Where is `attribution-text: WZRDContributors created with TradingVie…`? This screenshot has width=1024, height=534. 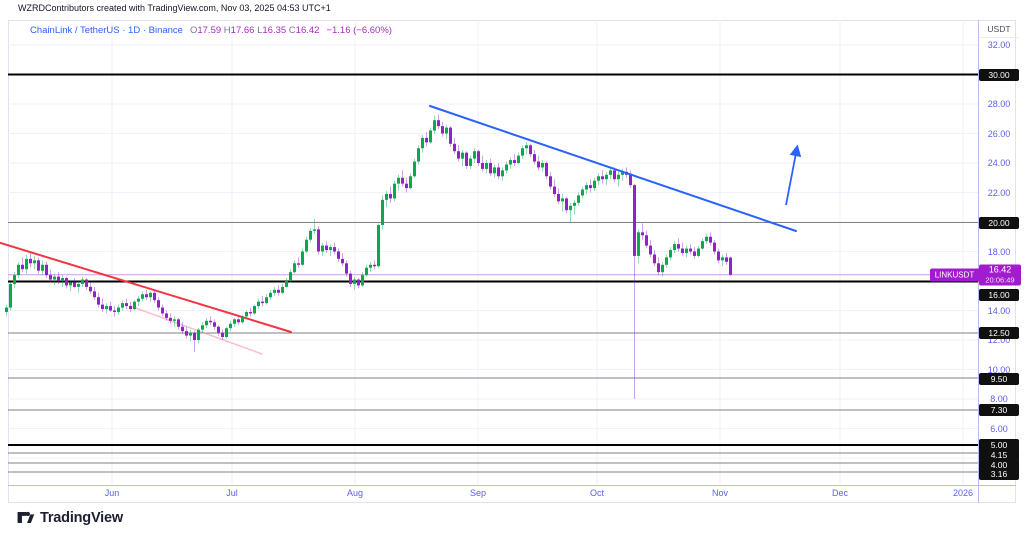
attribution-text: WZRDContributors created with TradingVie… is located at coordinates (174, 8).